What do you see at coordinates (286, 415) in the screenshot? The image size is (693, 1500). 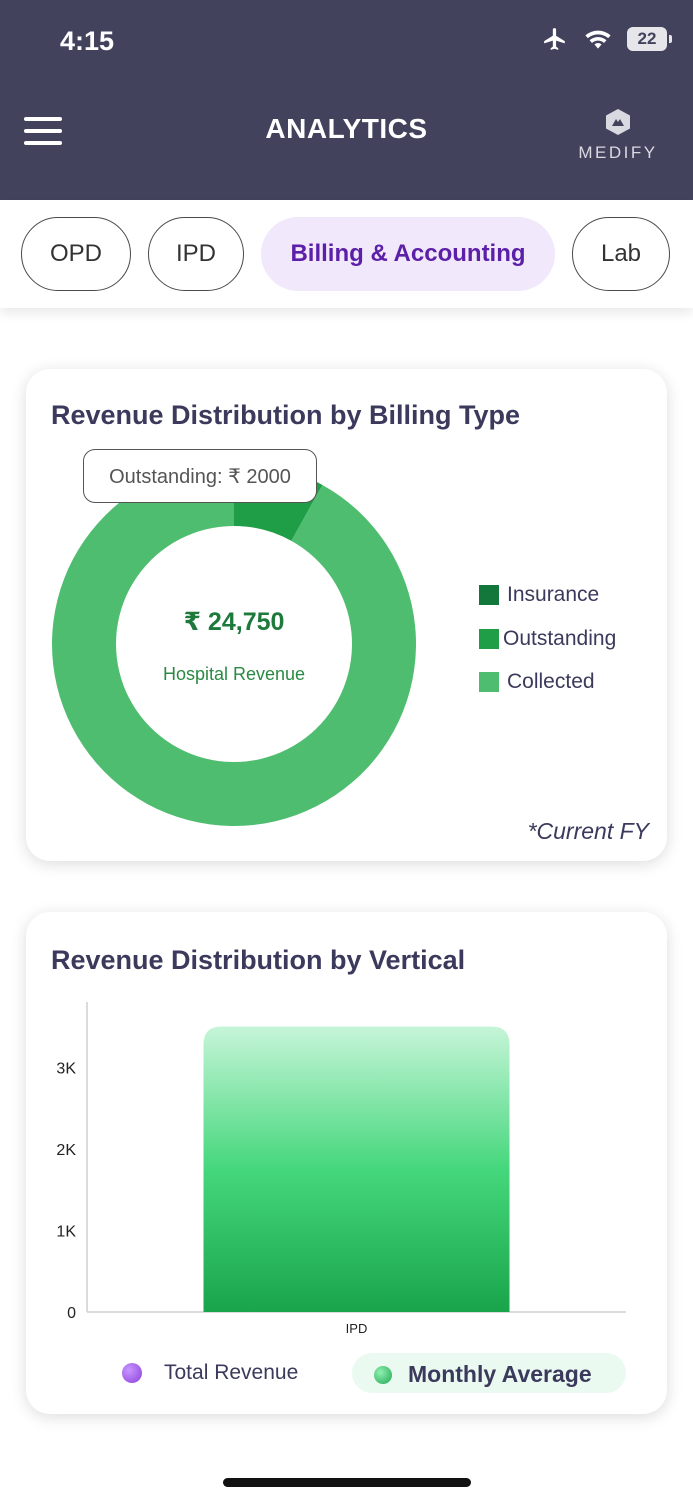 I see `billing-type-card-title: Revenue Distribution by Billing Type` at bounding box center [286, 415].